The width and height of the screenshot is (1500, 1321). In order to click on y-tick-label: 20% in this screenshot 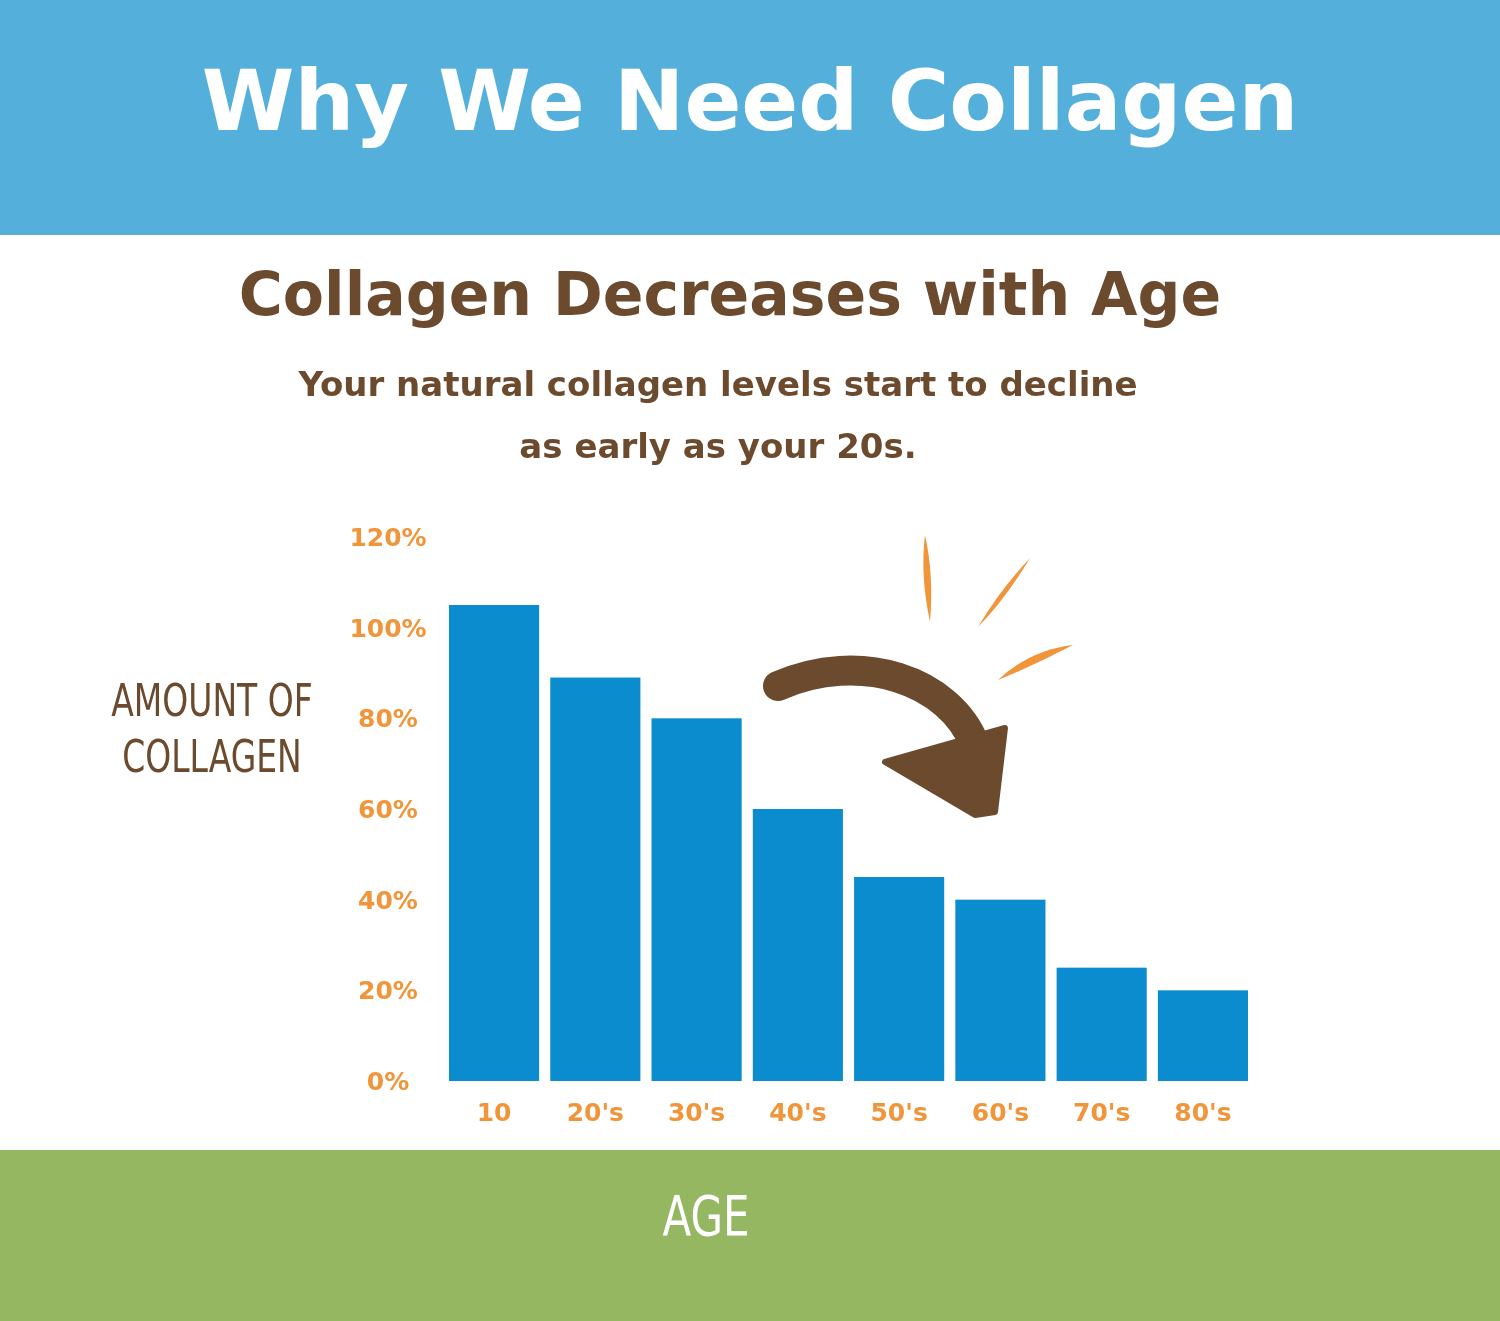, I will do `click(388, 991)`.